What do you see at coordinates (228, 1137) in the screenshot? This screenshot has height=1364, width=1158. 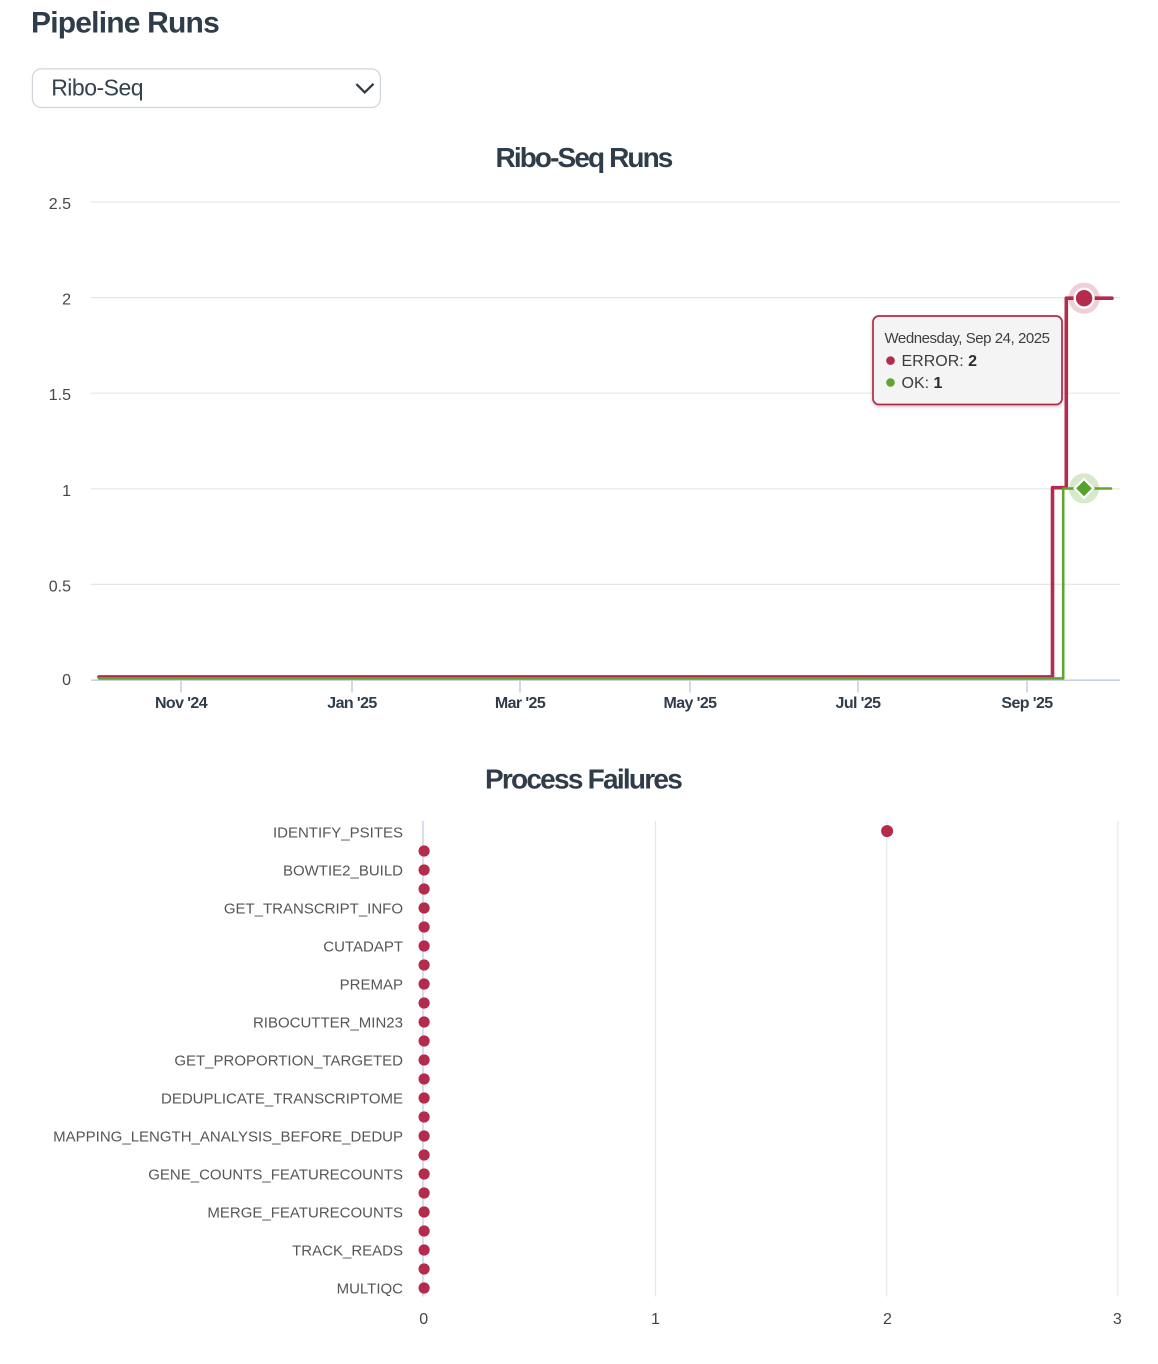 I see `svg-text:MAPPING_LENGTH_ANALYSIS_BEFORE: MAPPING_LENGTH_ANALYSIS_BEFORE_DEDUP` at bounding box center [228, 1137].